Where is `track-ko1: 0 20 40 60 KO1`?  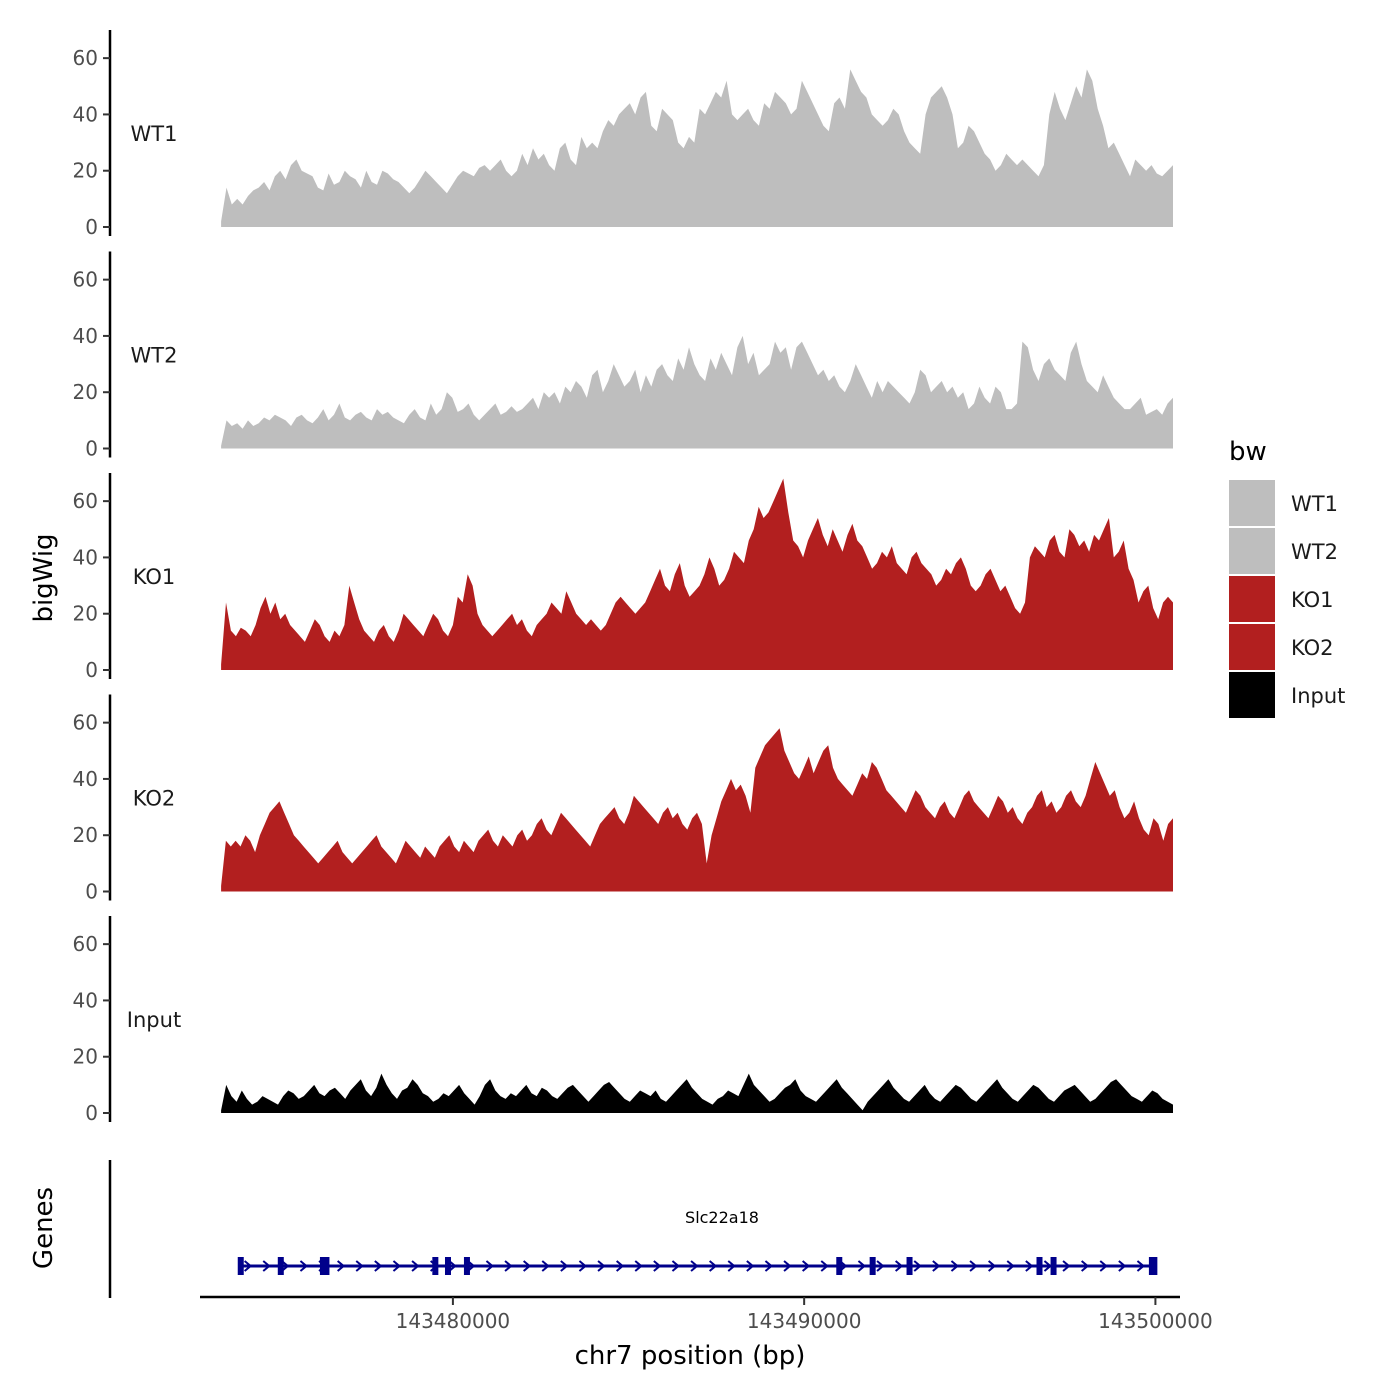
track-ko1: 0 20 40 60 KO1 is located at coordinates (623, 577).